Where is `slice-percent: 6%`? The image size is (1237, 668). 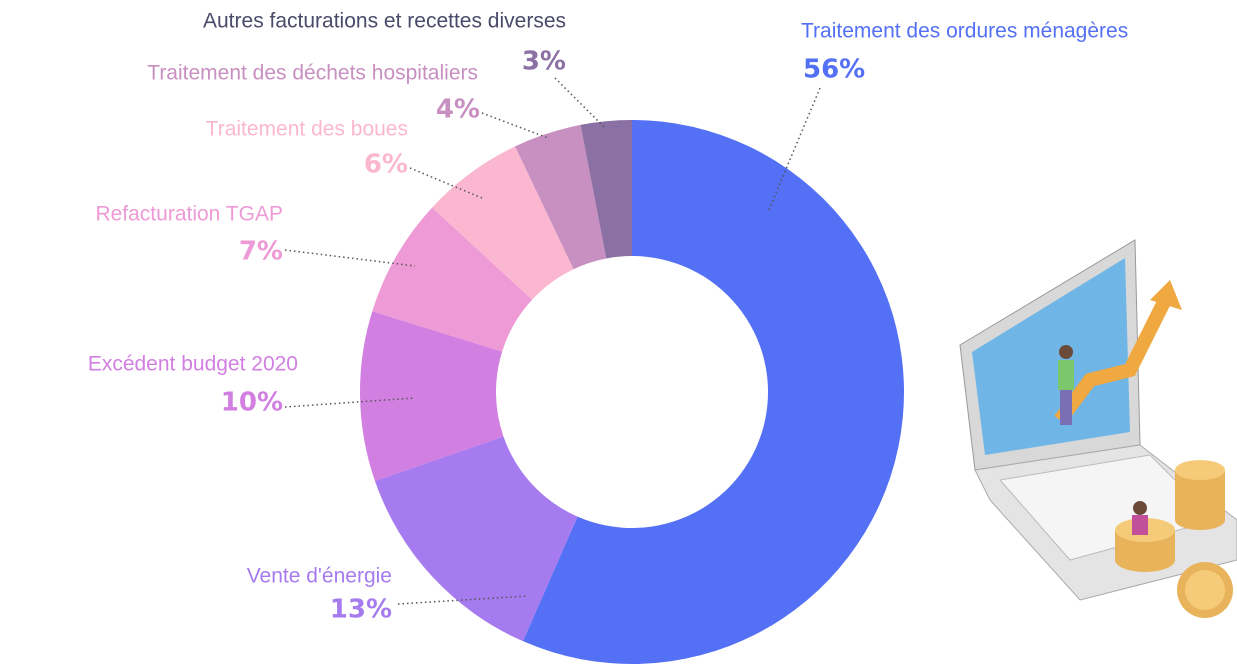 slice-percent: 6% is located at coordinates (386, 165).